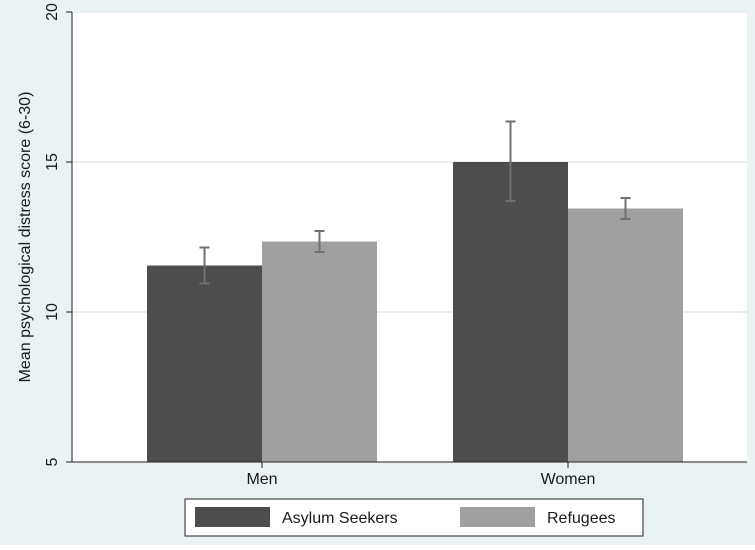 Image resolution: width=755 pixels, height=550 pixels. What do you see at coordinates (625, 335) in the screenshot?
I see `bar-refugees-women` at bounding box center [625, 335].